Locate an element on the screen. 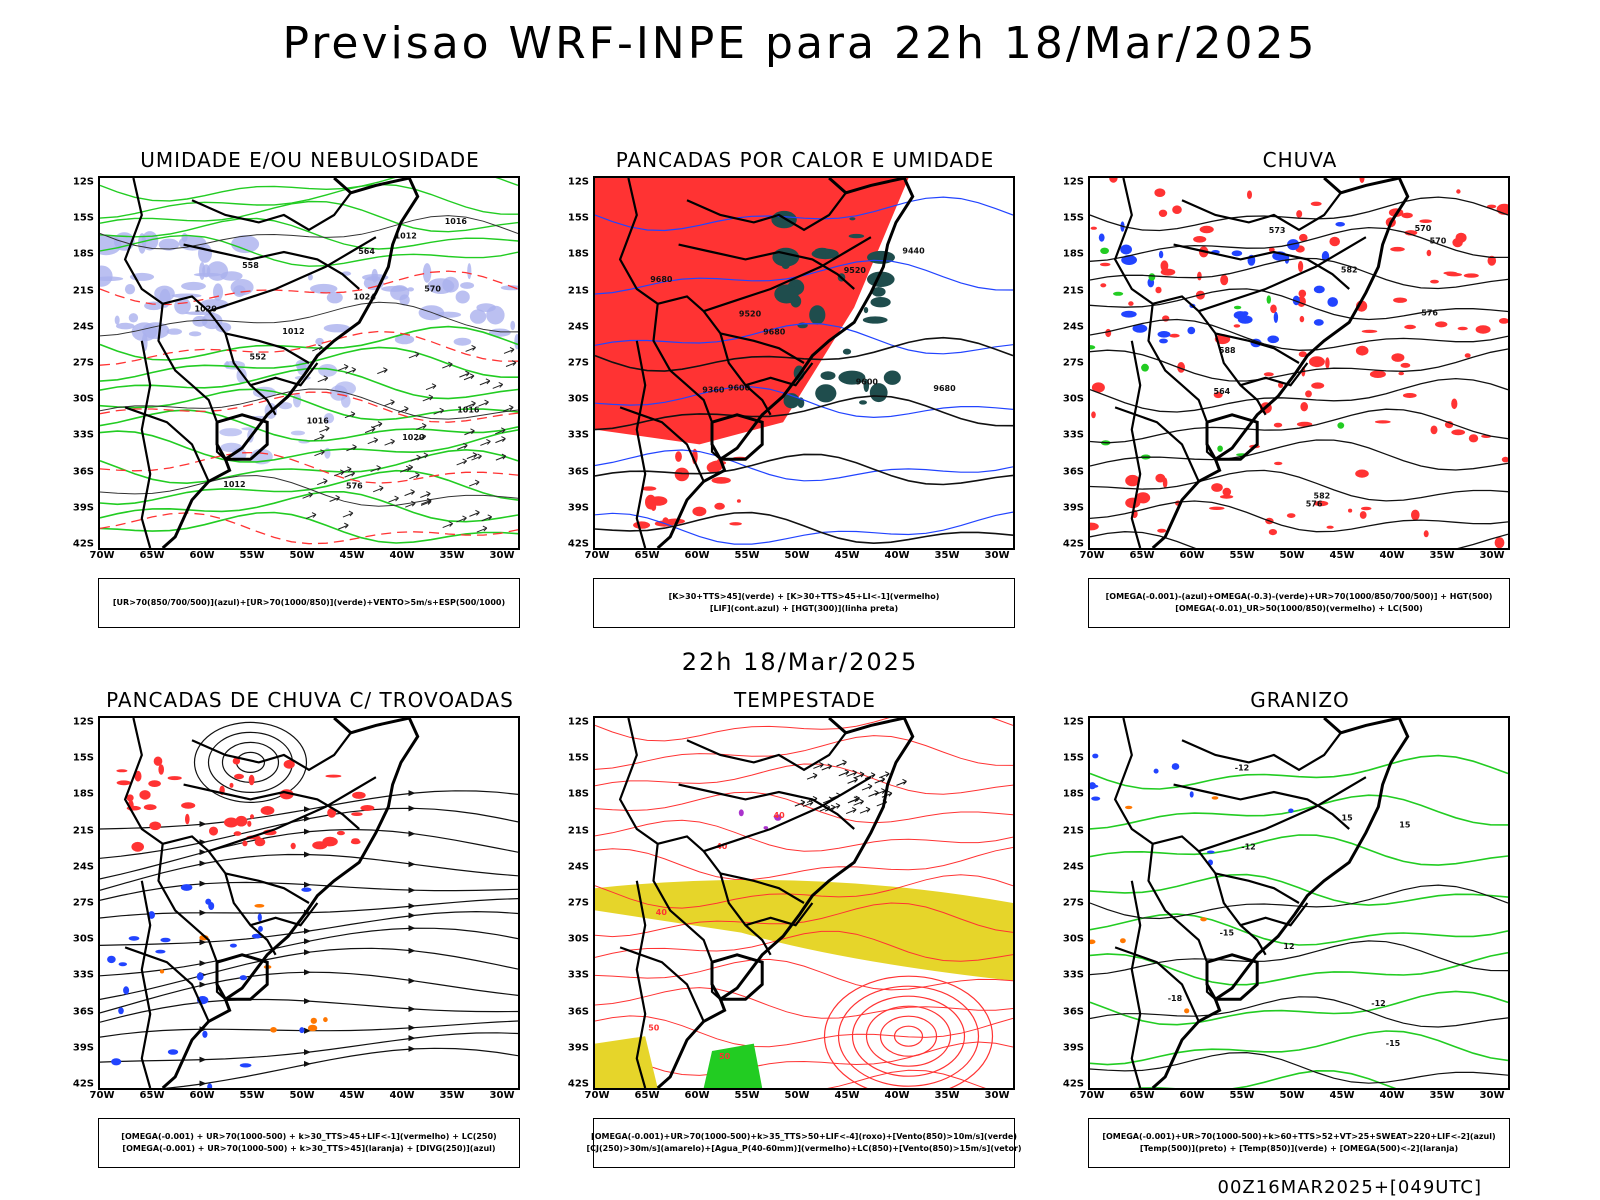 The width and height of the screenshot is (1600, 1200). lat-tick-label: 15S is located at coordinates (1073, 758).